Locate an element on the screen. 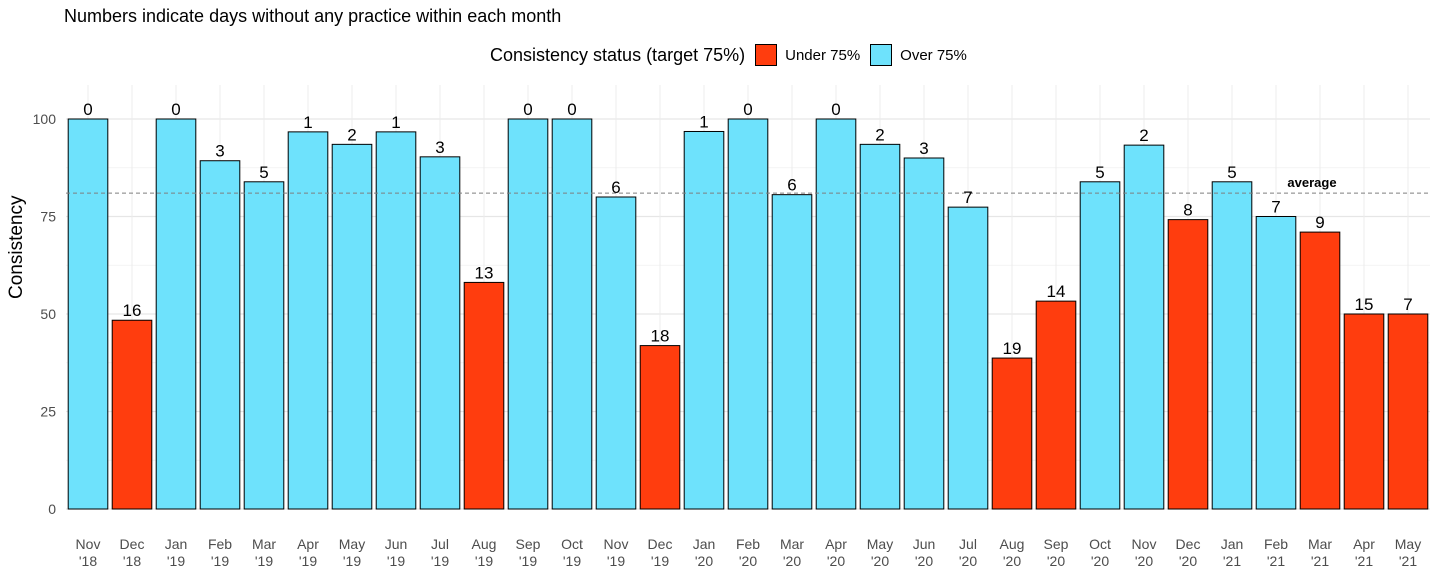 This screenshot has height=576, width=1440. y-tick-label: 0 is located at coordinates (52, 509).